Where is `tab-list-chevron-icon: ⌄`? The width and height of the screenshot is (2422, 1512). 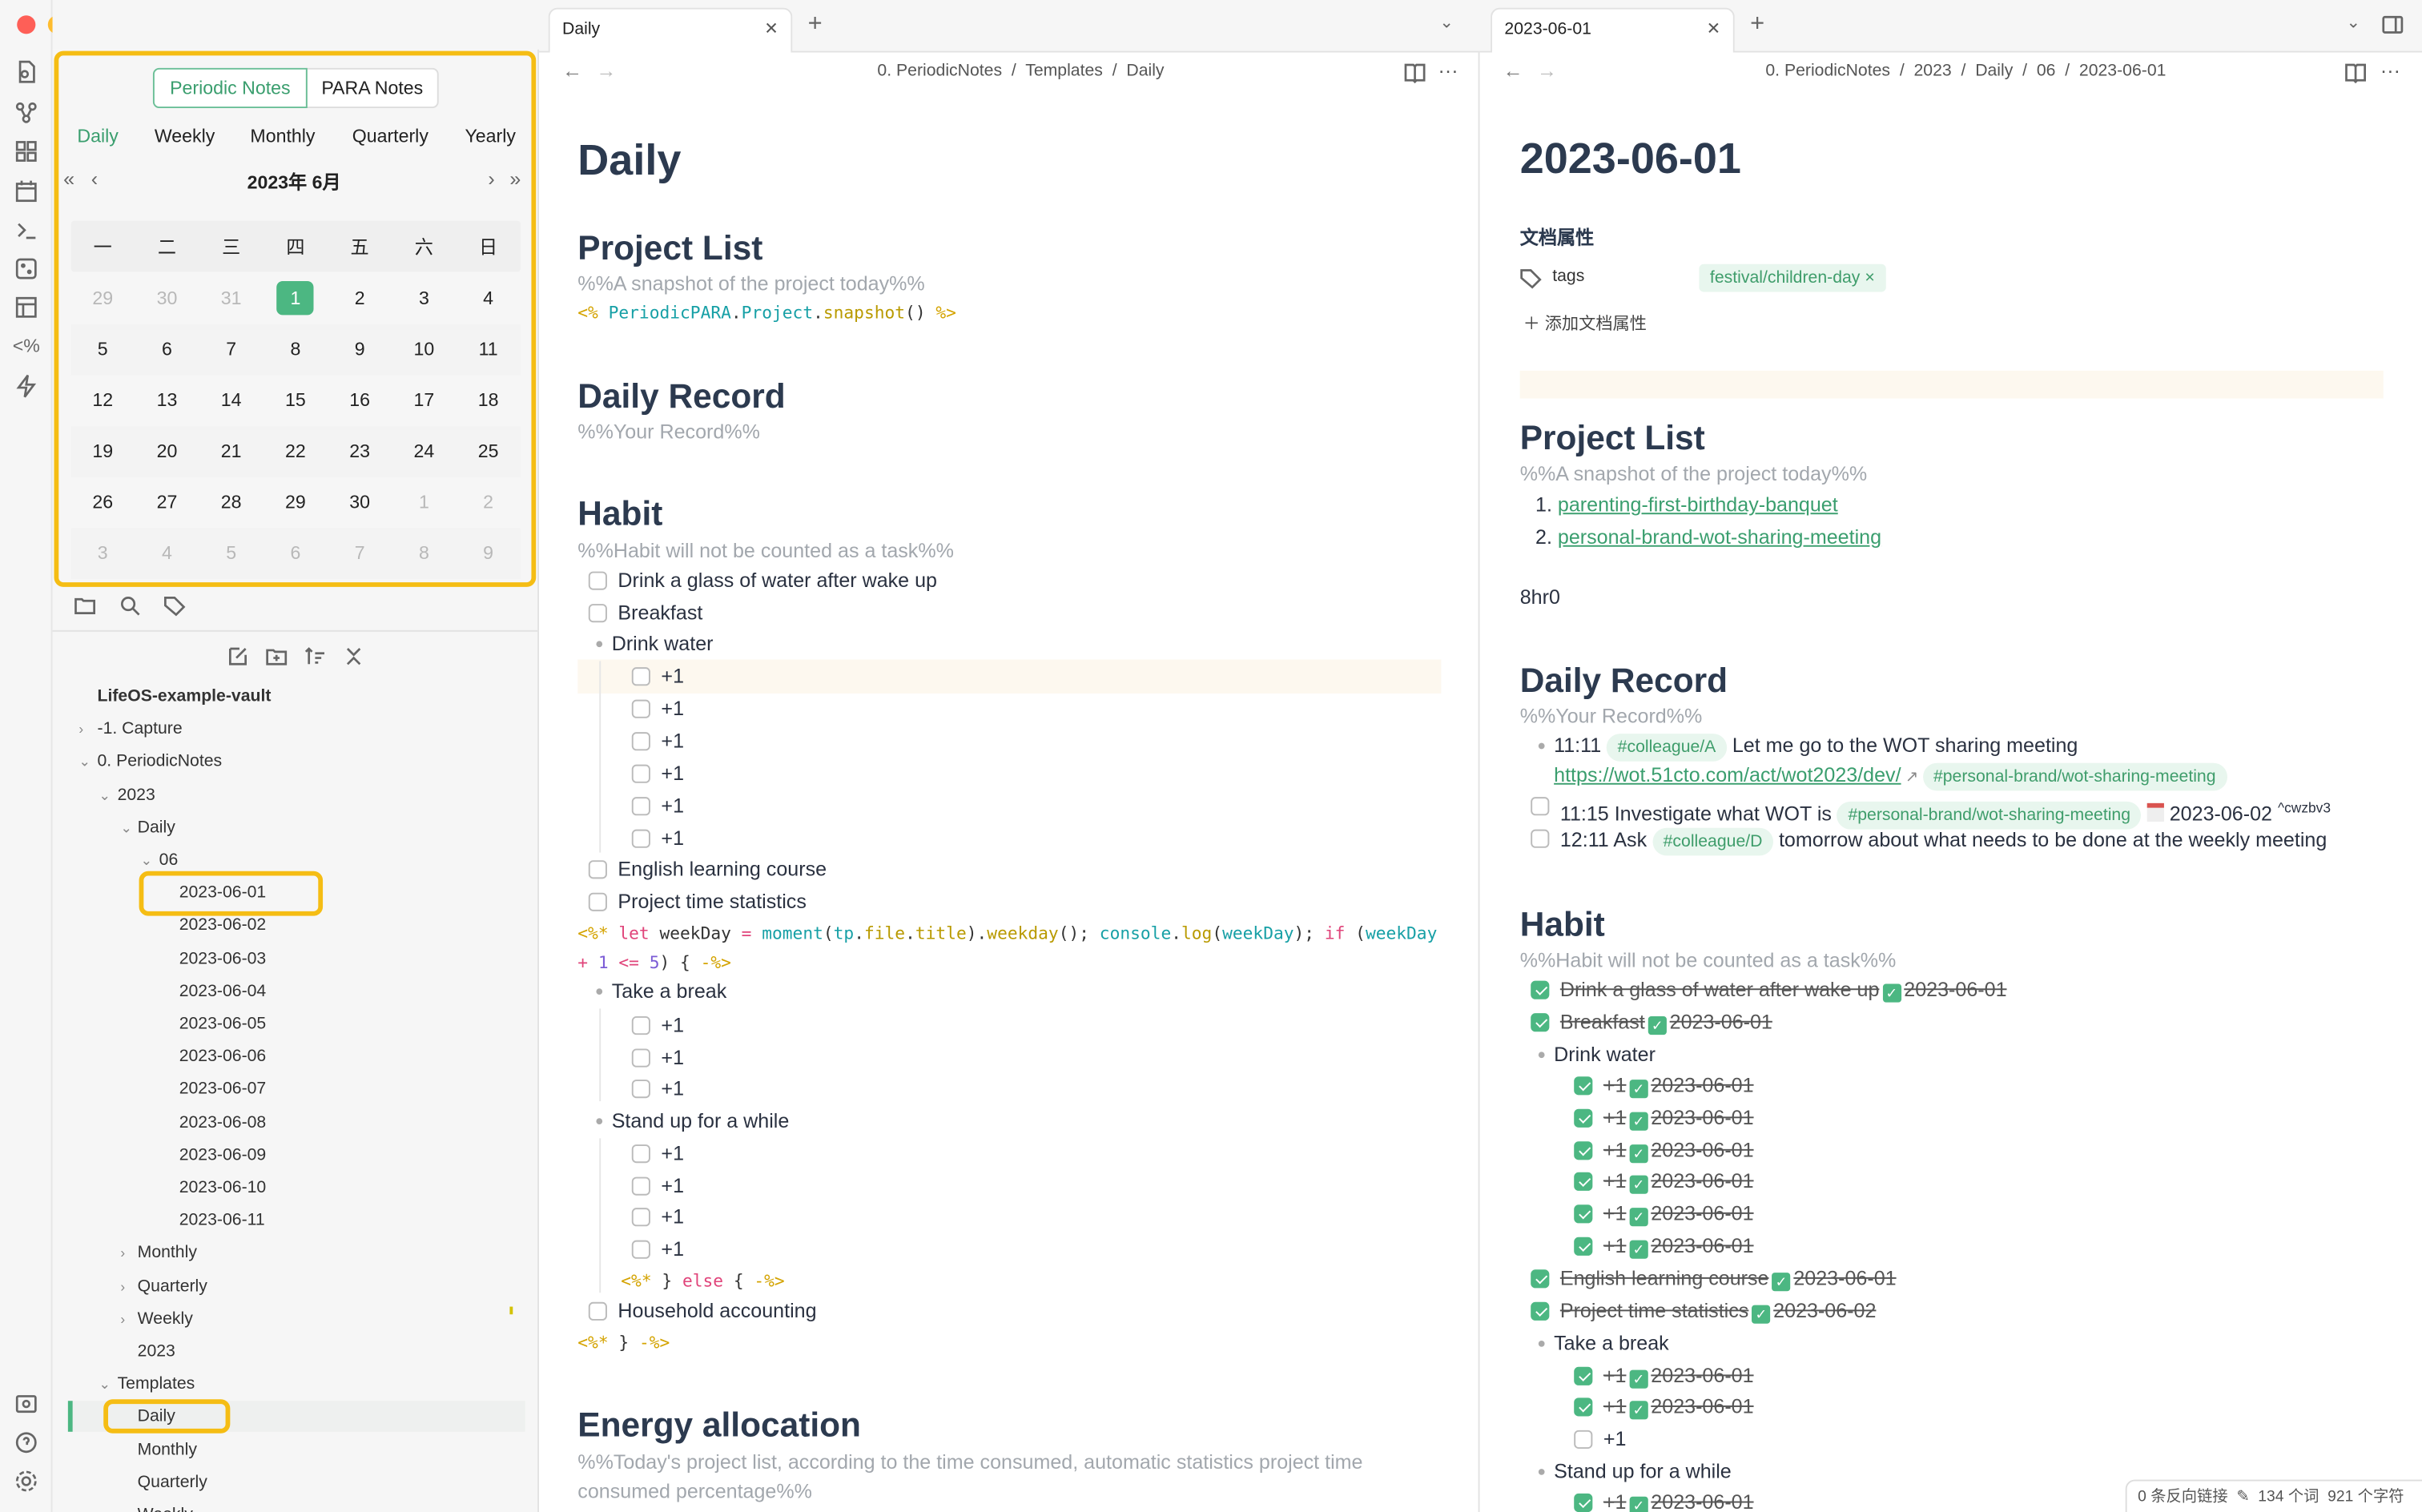 tab-list-chevron-icon: ⌄ is located at coordinates (1447, 23).